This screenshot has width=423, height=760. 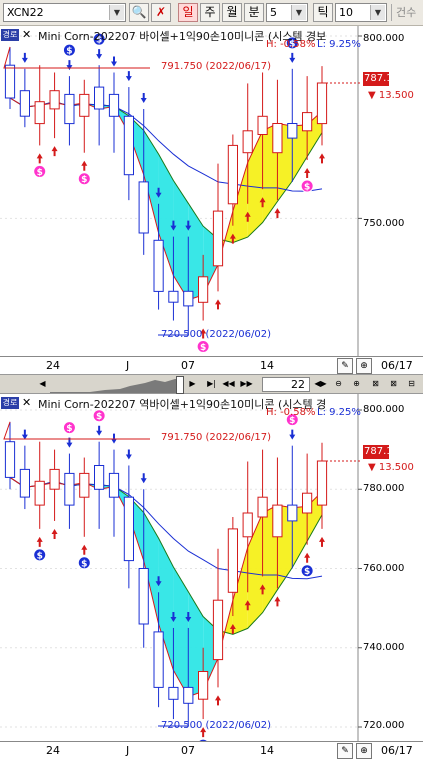 I want to click on search-clear-button: ✗, so click(x=161, y=12).